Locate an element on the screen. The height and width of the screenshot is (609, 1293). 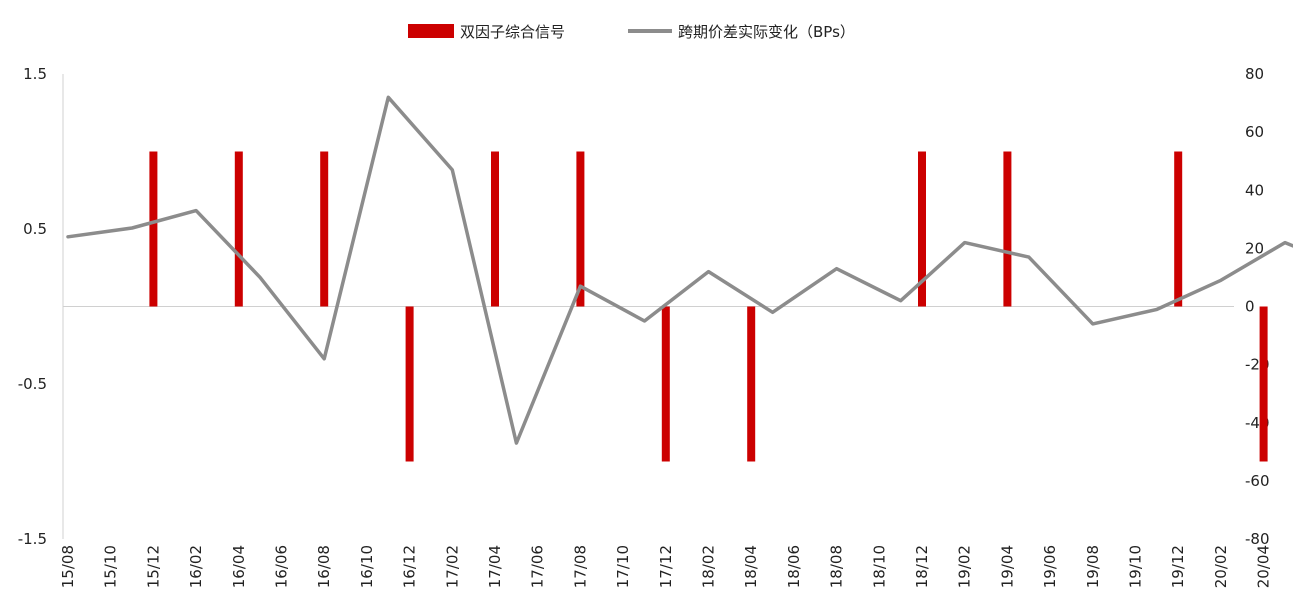
x-tick-label: 15/08 is located at coordinates (68, 566).